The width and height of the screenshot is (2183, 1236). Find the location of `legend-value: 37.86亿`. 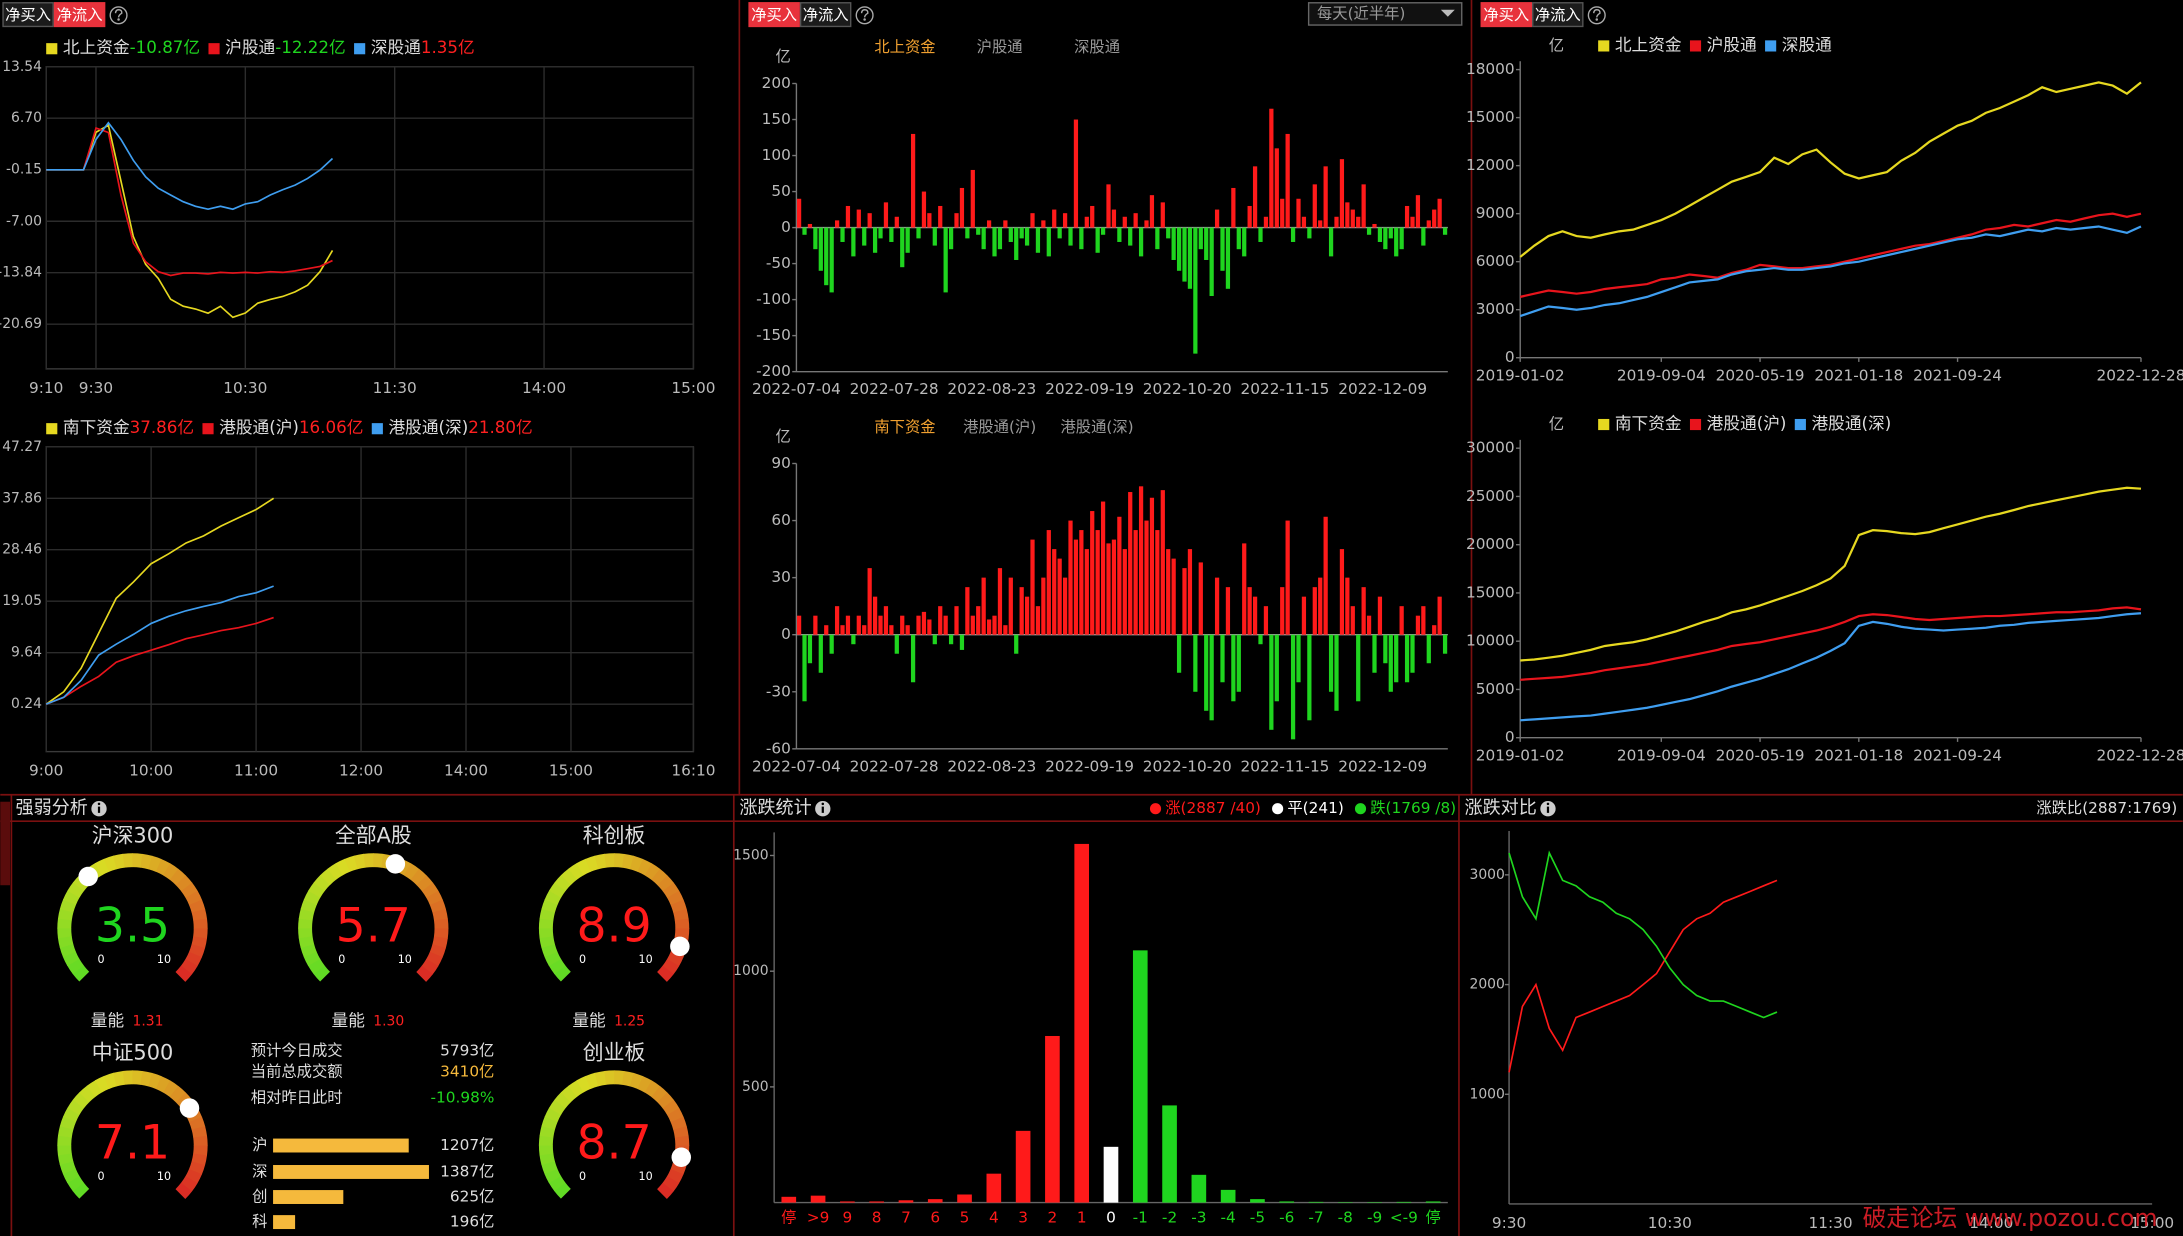

legend-value: 37.86亿 is located at coordinates (162, 427).